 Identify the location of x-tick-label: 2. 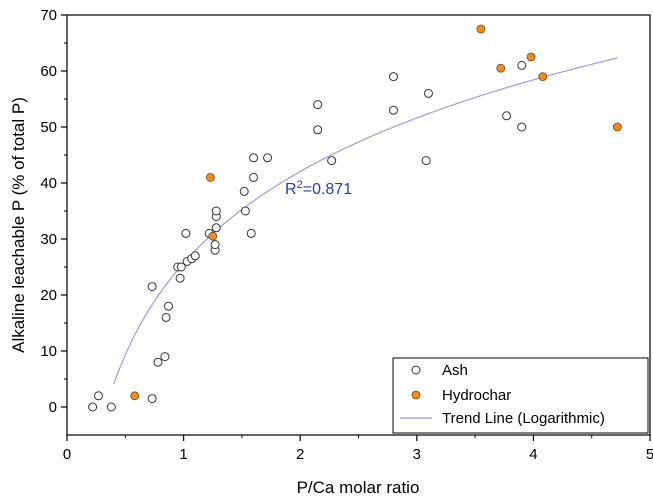
(300, 454).